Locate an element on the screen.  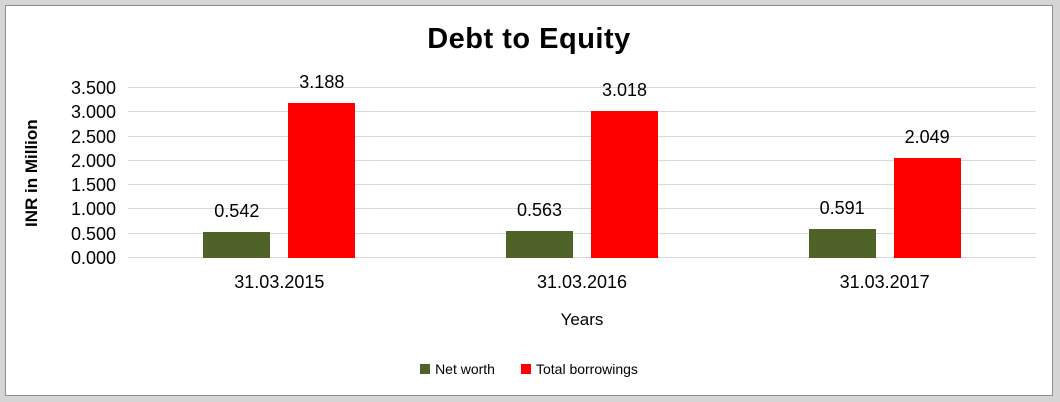
y-tick-label: 1.000 is located at coordinates (93, 209).